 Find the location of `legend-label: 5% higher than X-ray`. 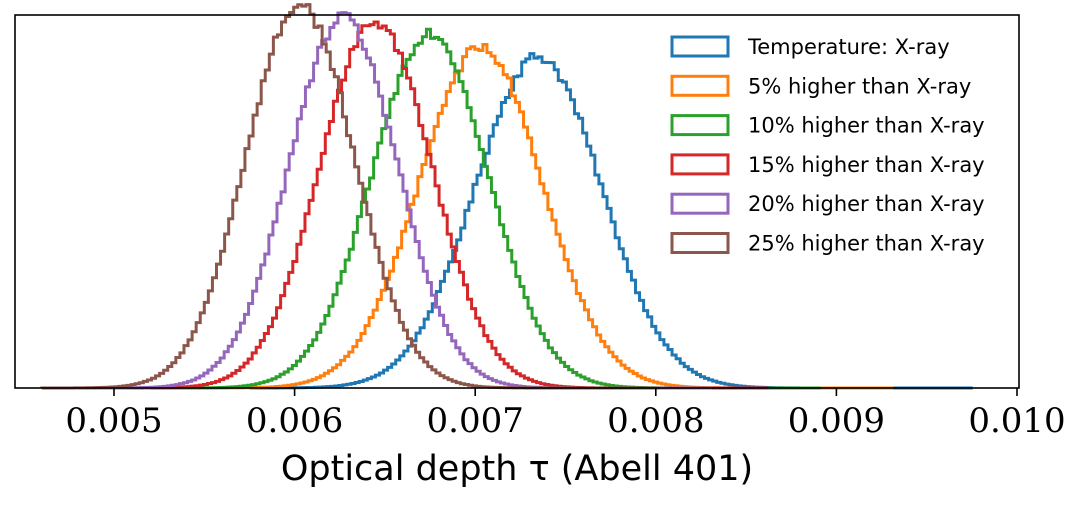

legend-label: 5% higher than X-ray is located at coordinates (859, 86).